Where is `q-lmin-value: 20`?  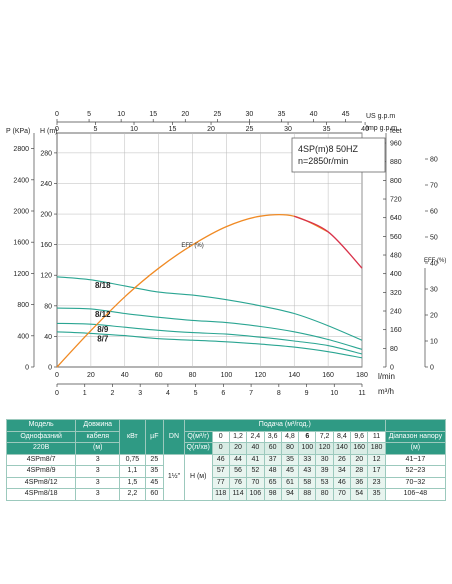
q-lmin-value: 20 is located at coordinates (238, 448).